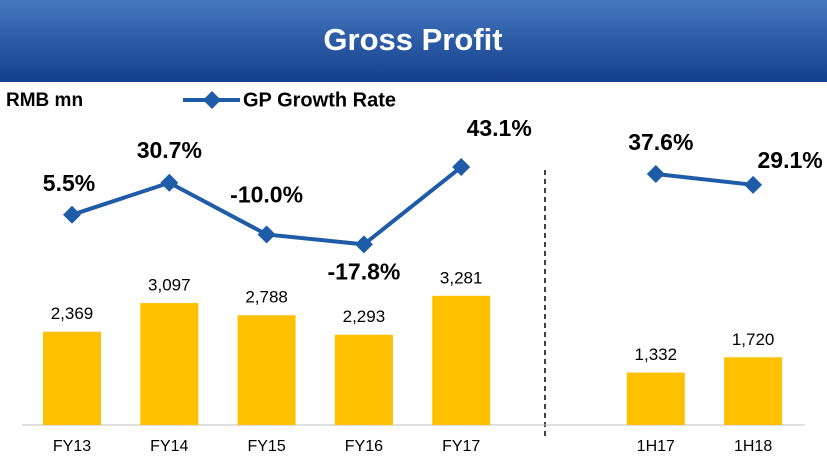 The width and height of the screenshot is (827, 462). Describe the element at coordinates (412, 206) in the screenshot. I see `line` at that location.